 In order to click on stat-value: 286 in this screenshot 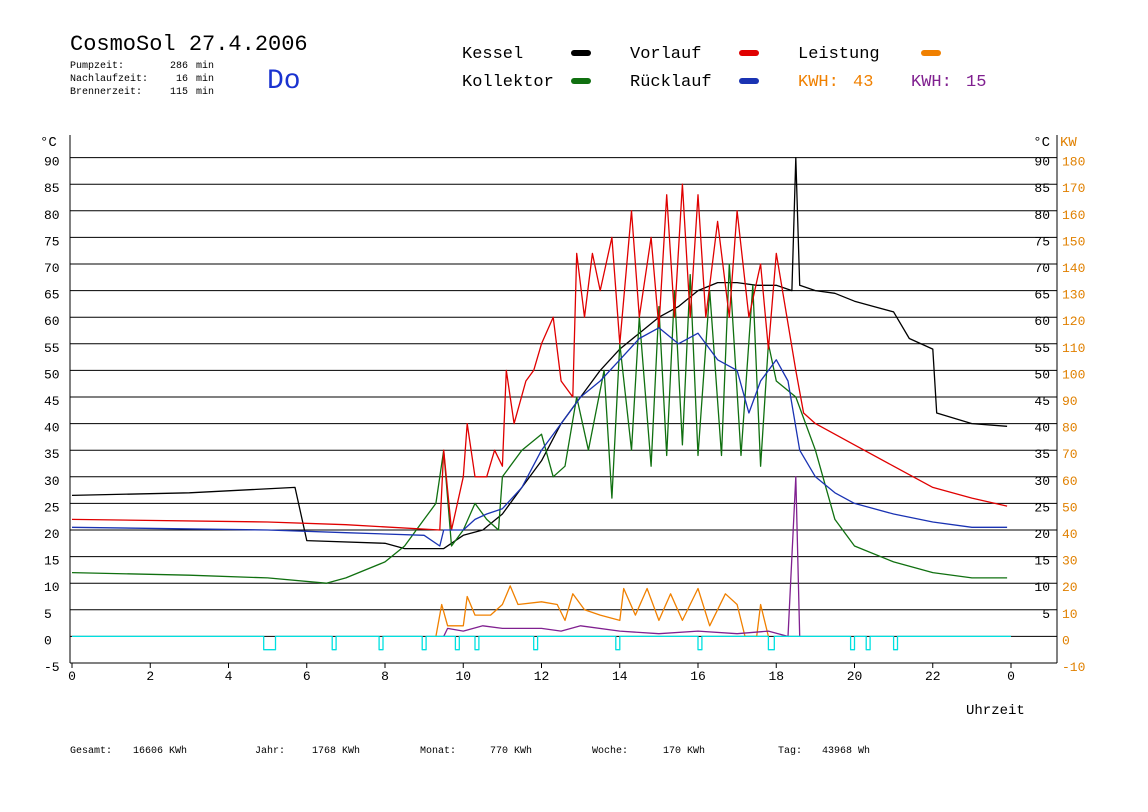, I will do `click(179, 66)`.